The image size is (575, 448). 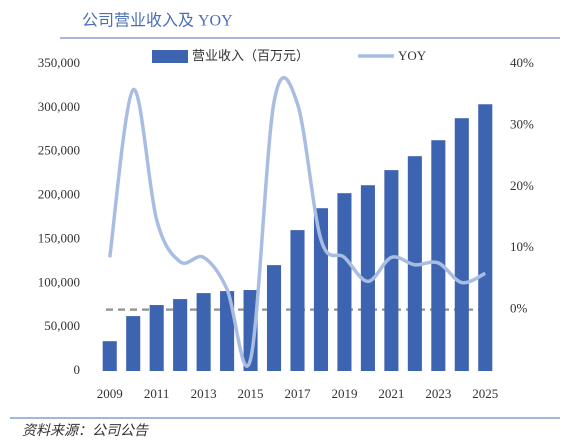 What do you see at coordinates (157, 393) in the screenshot?
I see `x-tick-label: 2011` at bounding box center [157, 393].